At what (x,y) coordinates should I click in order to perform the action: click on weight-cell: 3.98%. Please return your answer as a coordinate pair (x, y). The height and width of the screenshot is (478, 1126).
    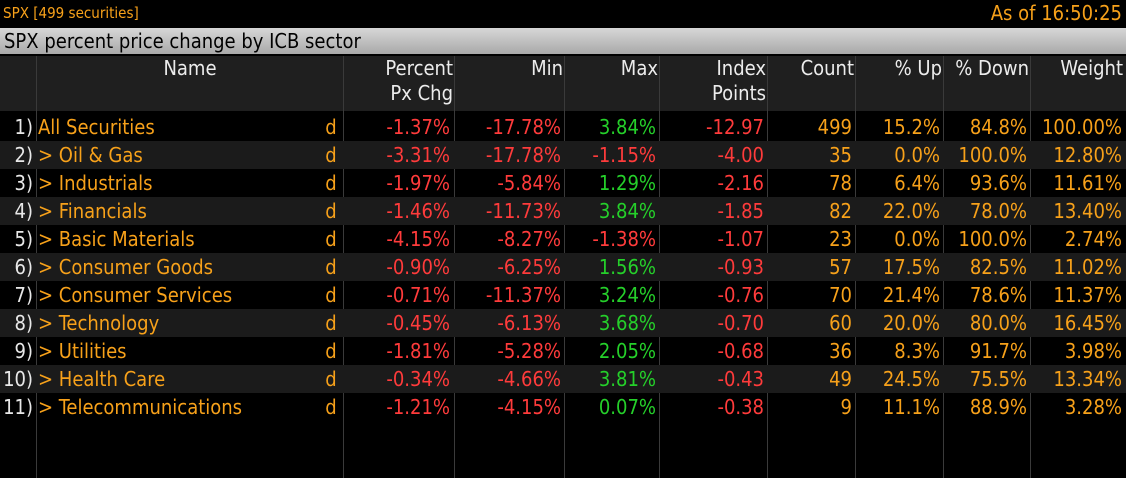
    Looking at the image, I should click on (1093, 351).